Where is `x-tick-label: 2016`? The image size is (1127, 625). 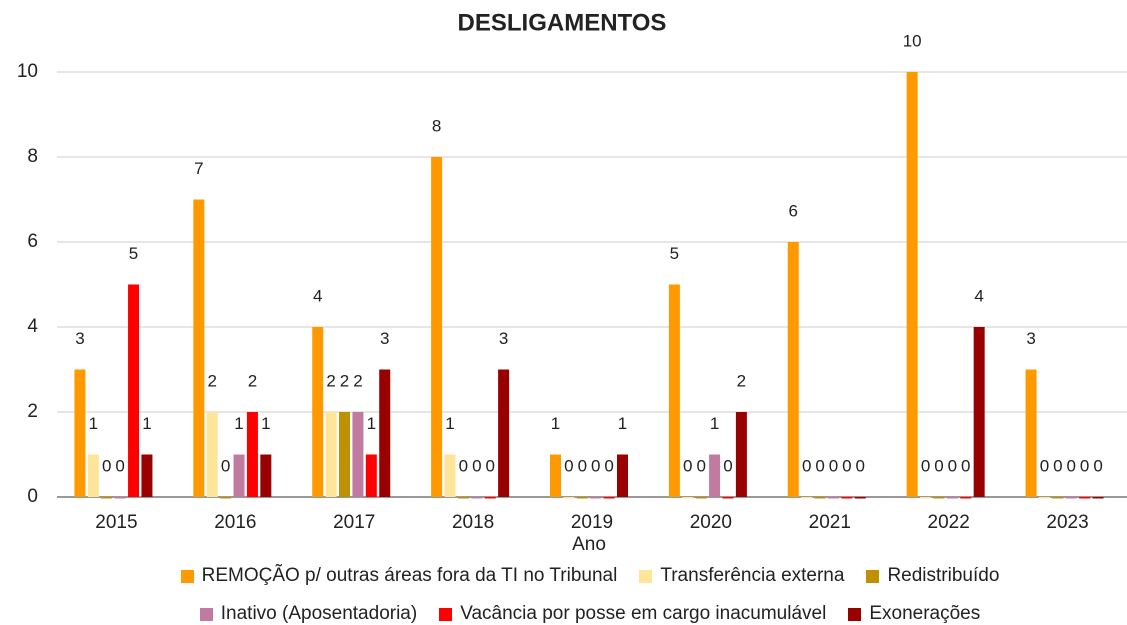 x-tick-label: 2016 is located at coordinates (235, 522).